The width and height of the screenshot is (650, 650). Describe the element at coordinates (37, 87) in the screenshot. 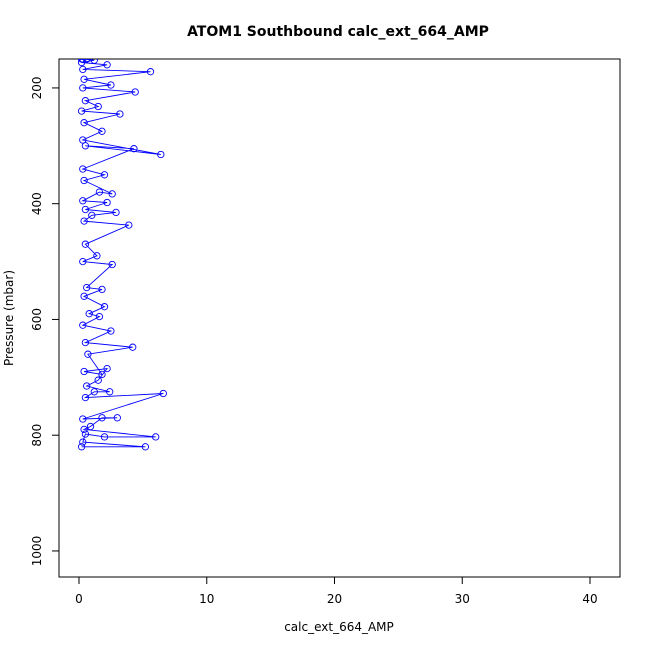

I see `y-tick-label: 200` at that location.